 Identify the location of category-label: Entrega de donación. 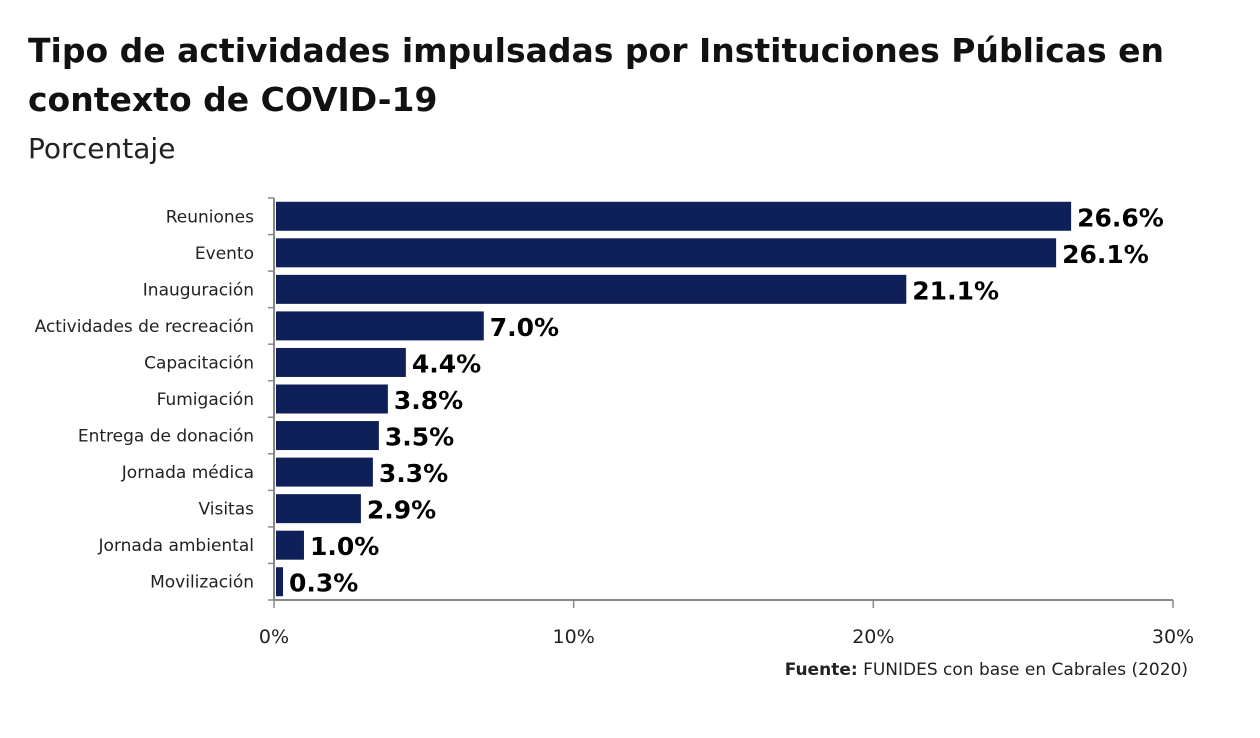
(166, 437).